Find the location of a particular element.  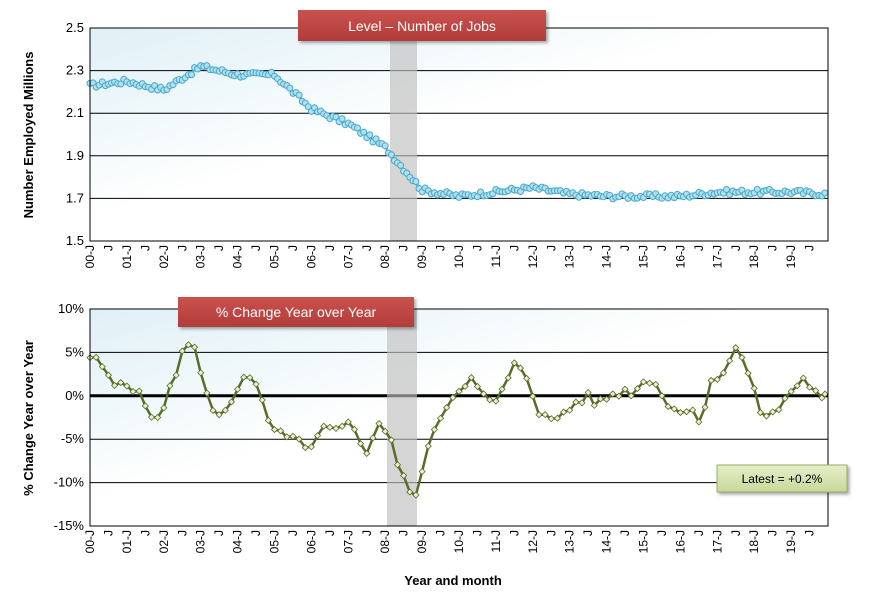

top-y-tick-label: 1.9 is located at coordinates (75, 155).